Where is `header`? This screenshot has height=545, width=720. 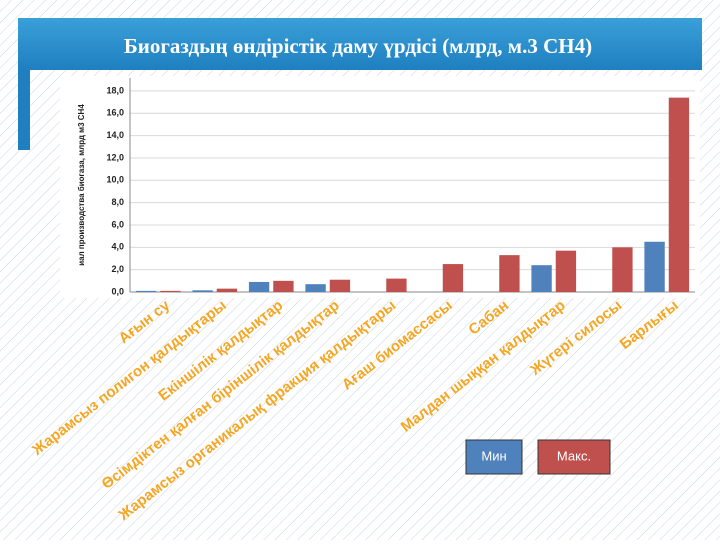
header is located at coordinates (360, 44).